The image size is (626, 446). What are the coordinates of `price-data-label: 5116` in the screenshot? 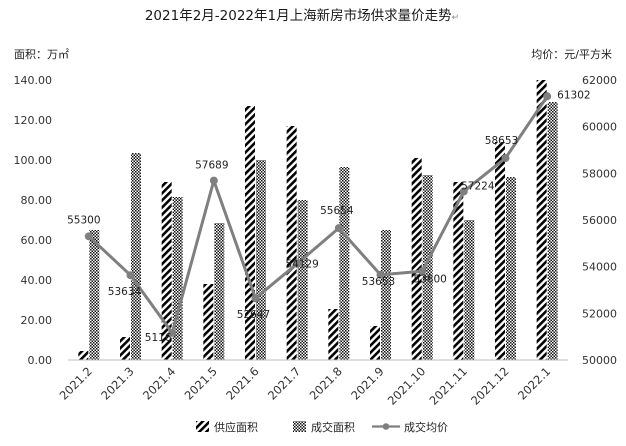 It's located at (158, 338).